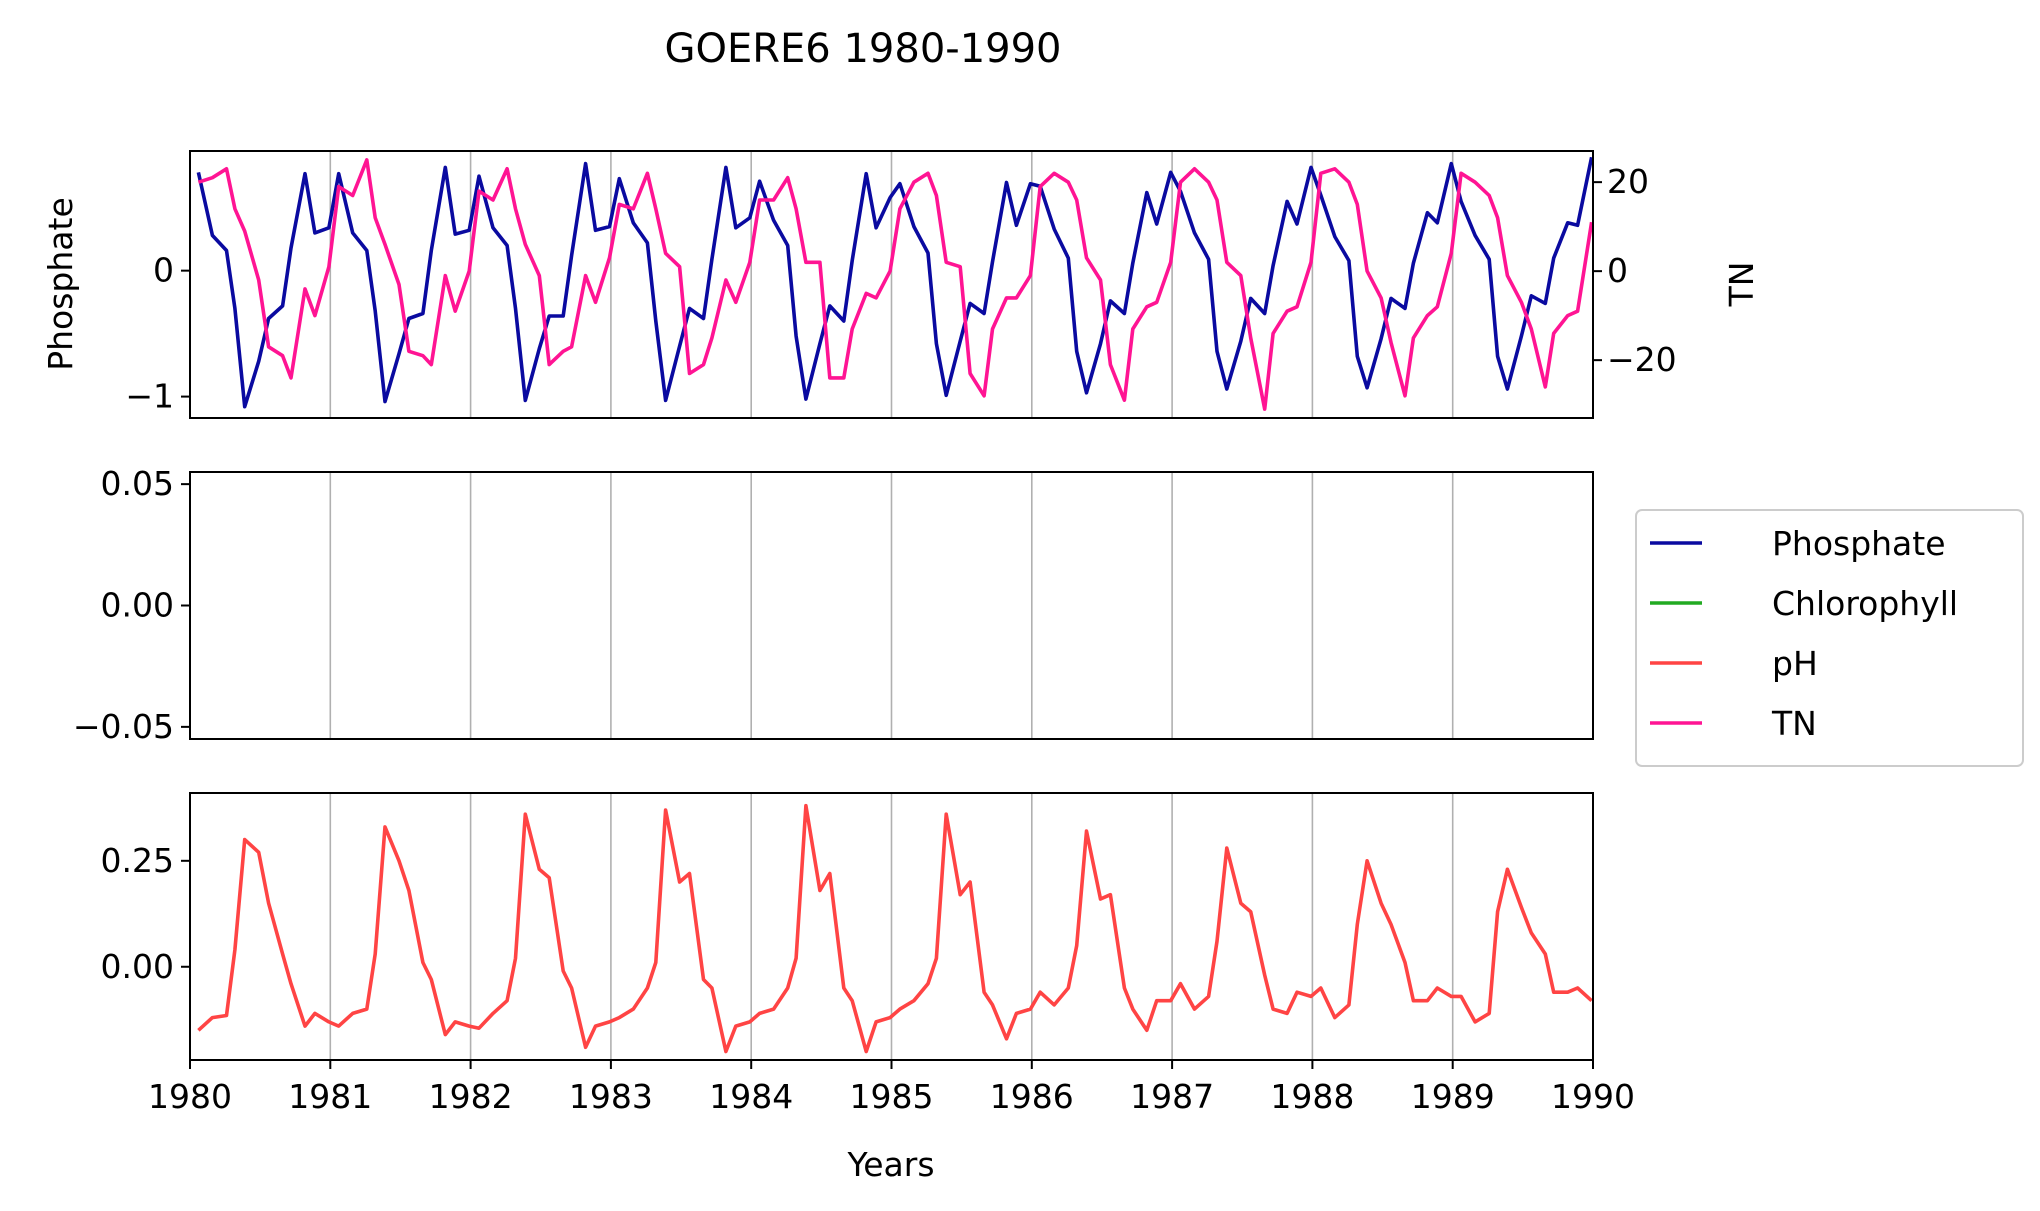 Image resolution: width=2040 pixels, height=1211 pixels. Describe the element at coordinates (157, 333) in the screenshot. I see `y-axis-left: −1 0` at that location.